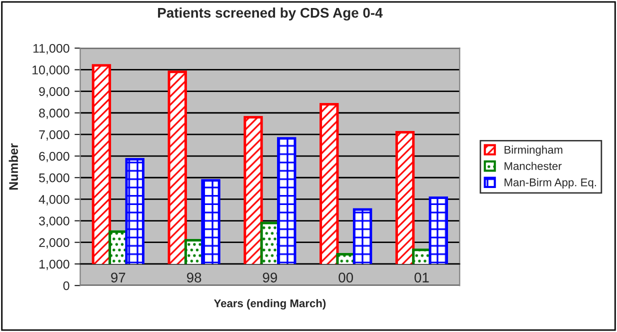 The width and height of the screenshot is (617, 332). What do you see at coordinates (51, 49) in the screenshot?
I see `y-tick-label: 11,000` at bounding box center [51, 49].